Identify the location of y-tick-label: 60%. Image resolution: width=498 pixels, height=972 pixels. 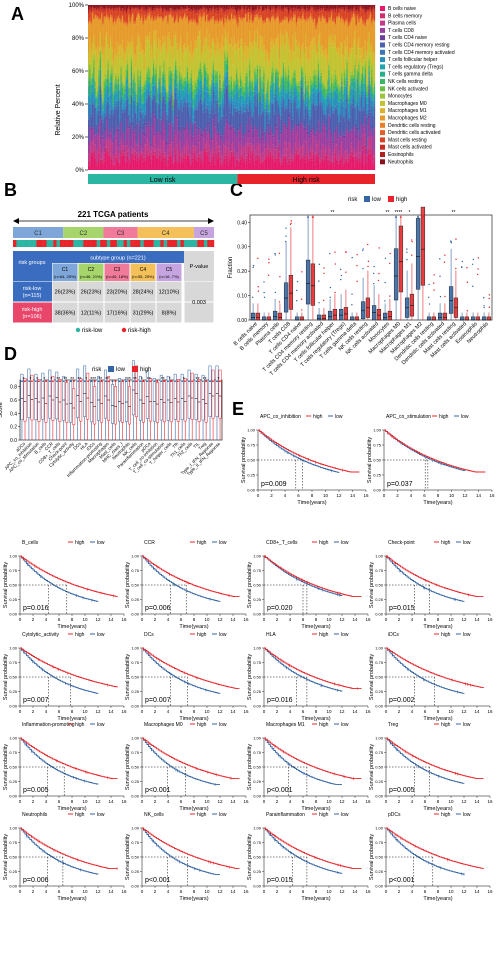
(78, 72).